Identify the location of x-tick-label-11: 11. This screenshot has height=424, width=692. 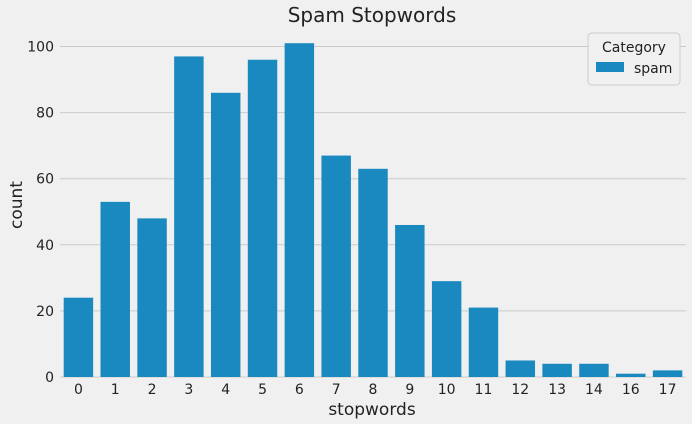
(484, 390).